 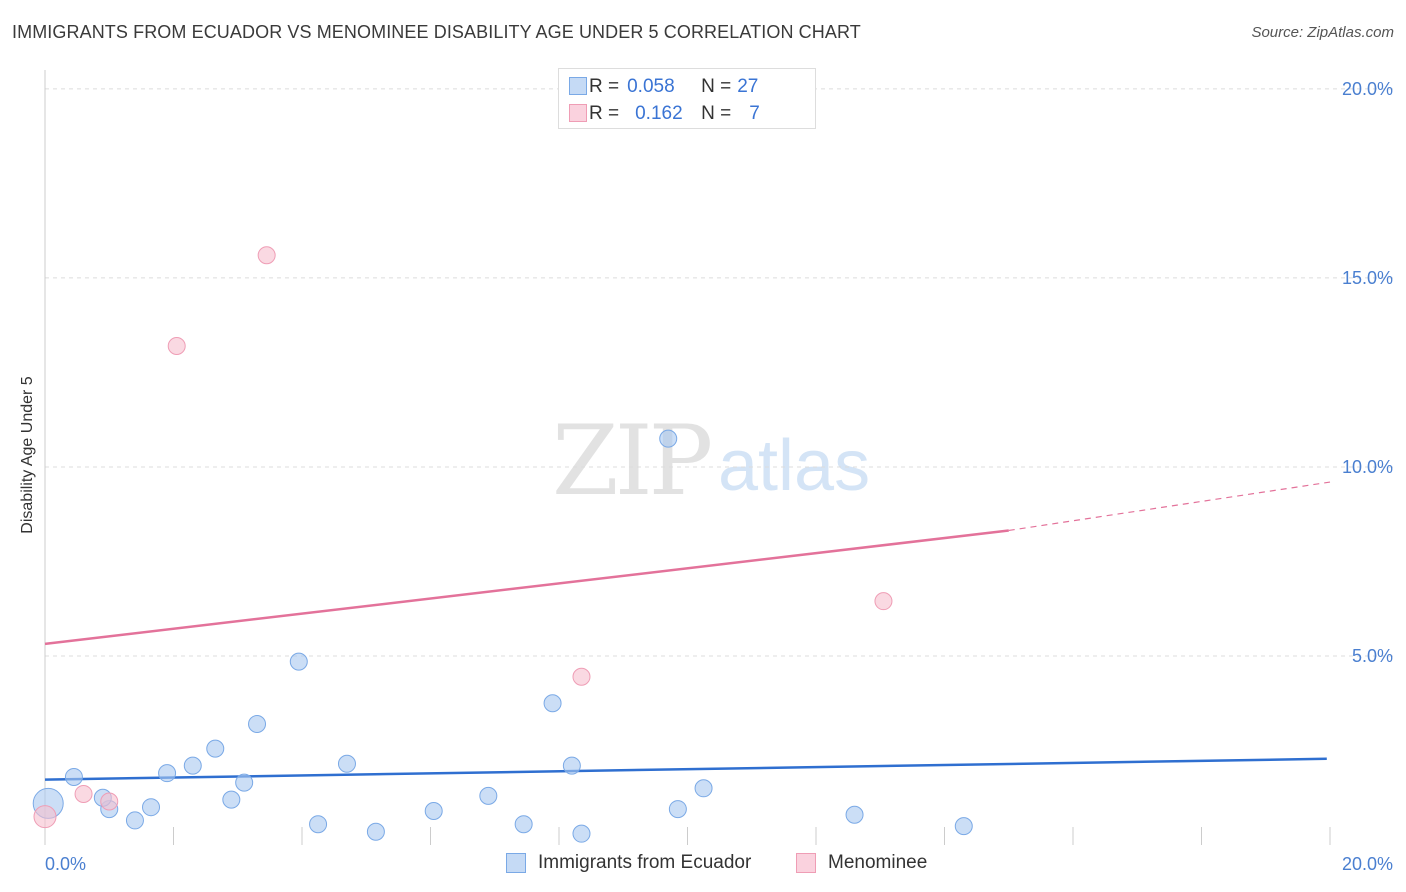 I want to click on legend-item-ecuador: Immigrants from Ecuador, so click(x=628, y=863).